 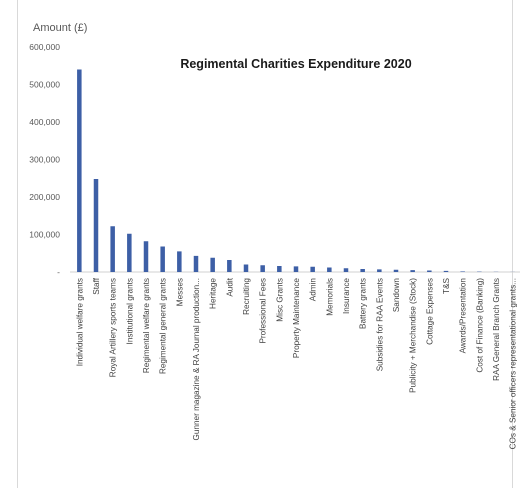 What do you see at coordinates (146, 325) in the screenshot?
I see `x-tick-label: Regimental welfare grants` at bounding box center [146, 325].